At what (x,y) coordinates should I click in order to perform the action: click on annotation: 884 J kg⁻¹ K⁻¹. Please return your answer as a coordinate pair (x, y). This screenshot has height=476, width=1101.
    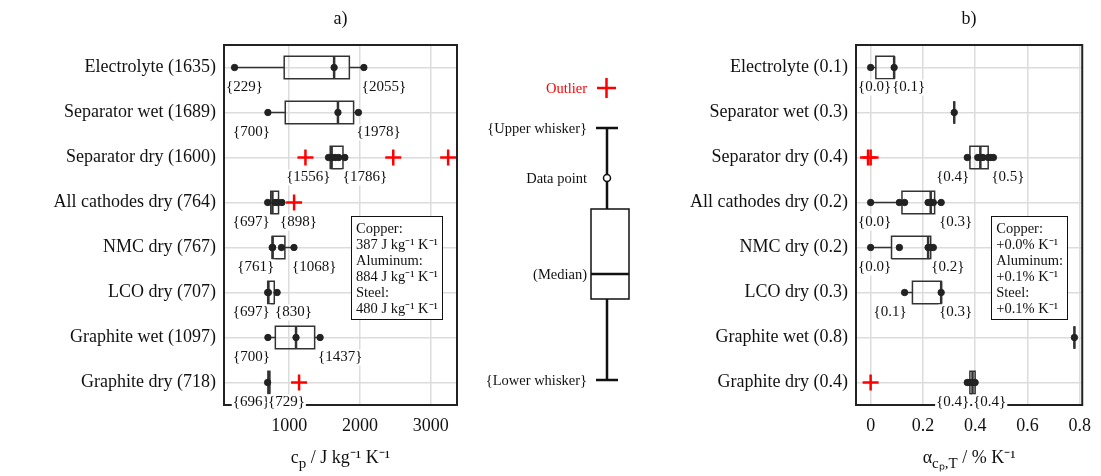
    Looking at the image, I should click on (397, 275).